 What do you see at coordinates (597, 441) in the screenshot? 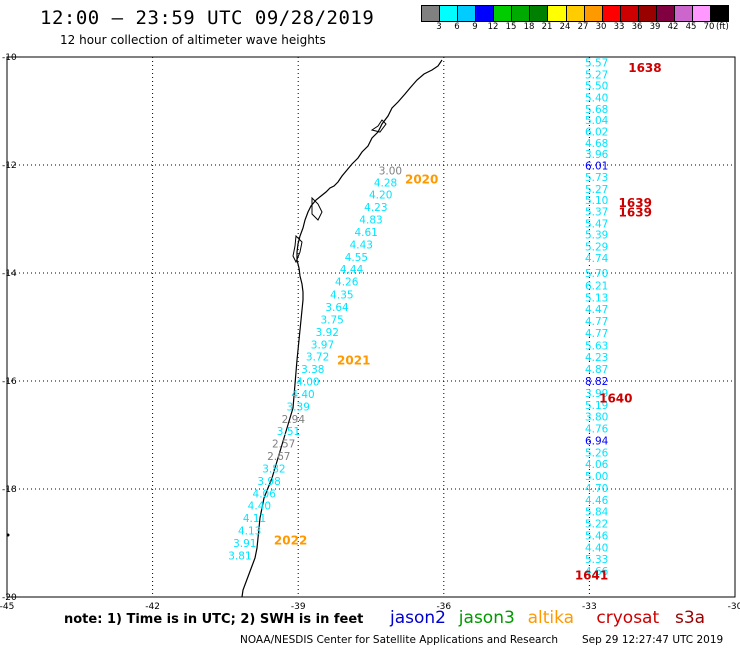
I see `swh-value-label: 6.94` at bounding box center [597, 441].